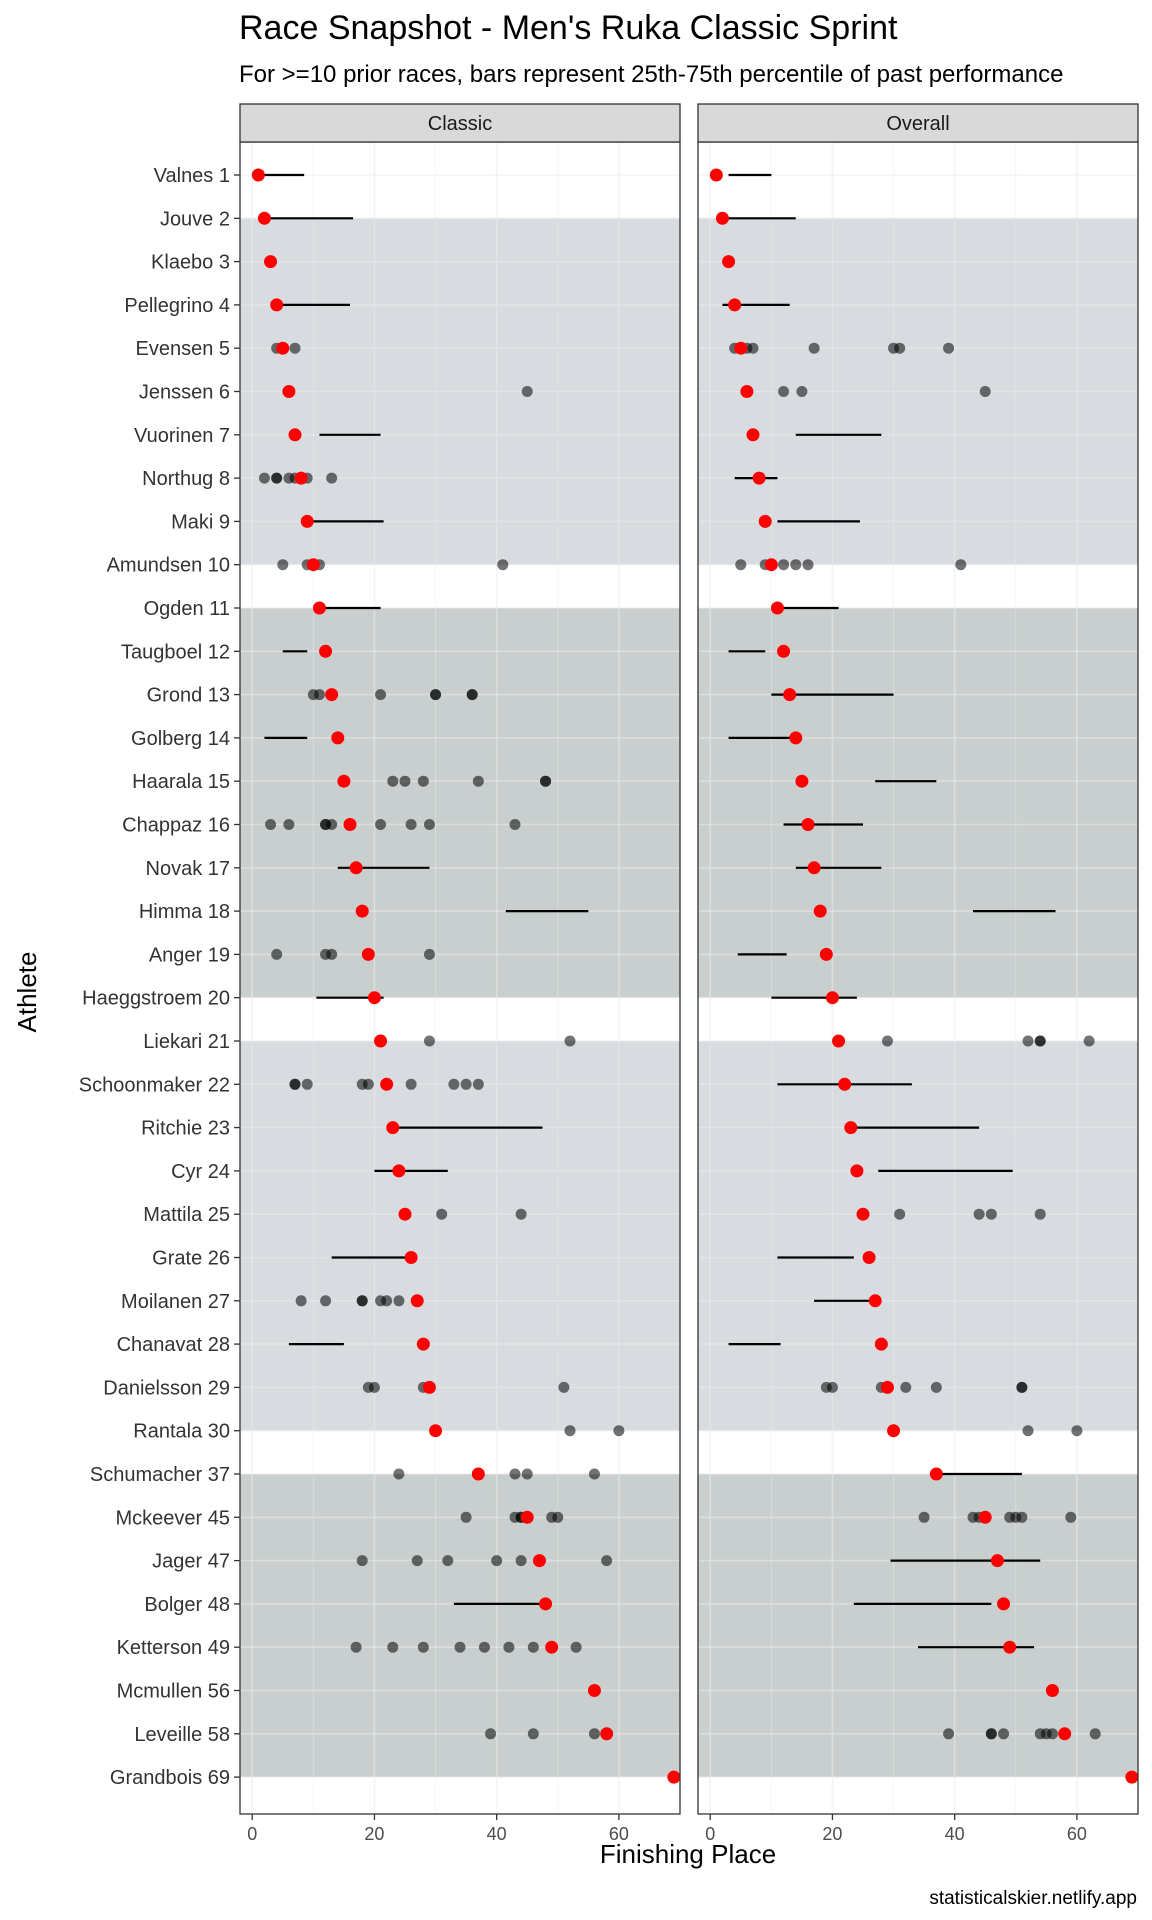 The width and height of the screenshot is (1152, 1920). Describe the element at coordinates (185, 1129) in the screenshot. I see `athlete-label: Ritchie 23` at that location.